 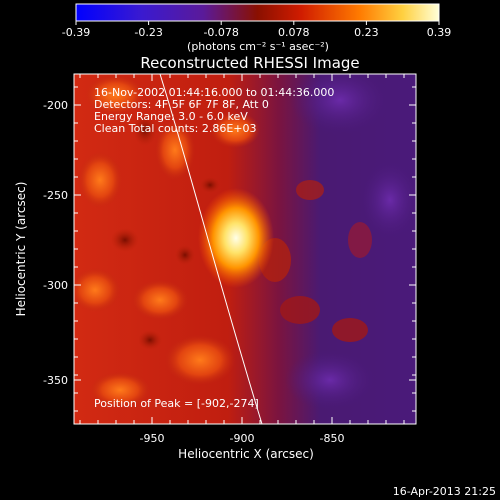 I want to click on colorbar-tick-label-0: -0.39, so click(x=76, y=32).